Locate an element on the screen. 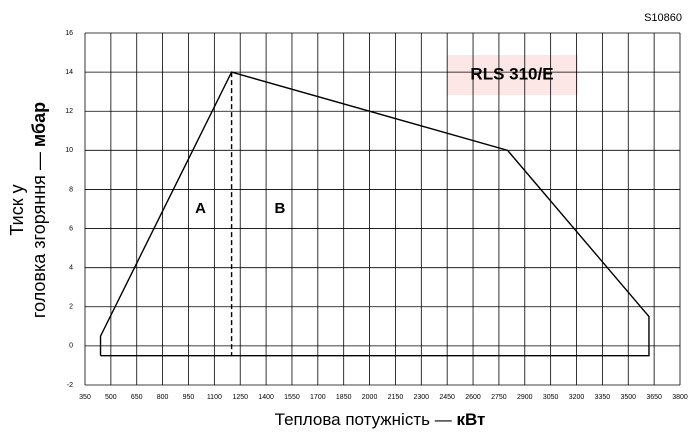  x-tick-label: 1400 is located at coordinates (266, 397).